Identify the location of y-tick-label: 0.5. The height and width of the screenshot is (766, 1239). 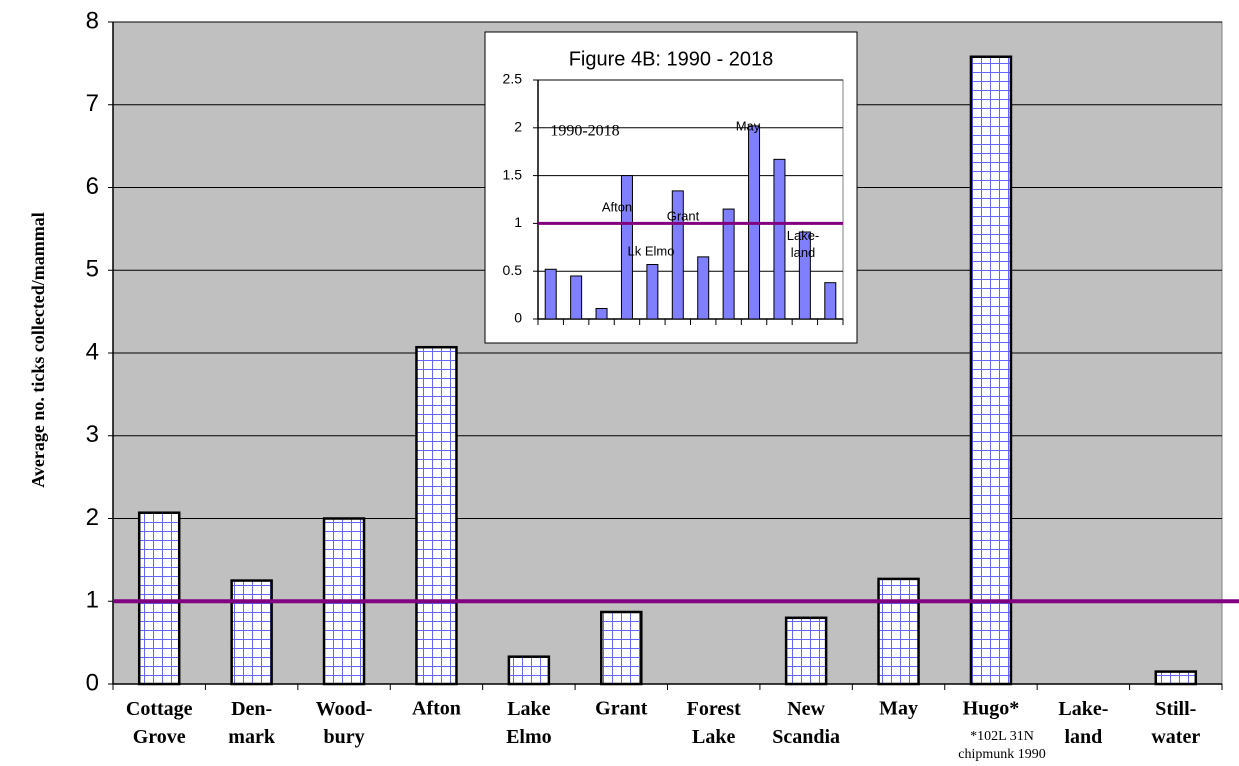
(513, 270).